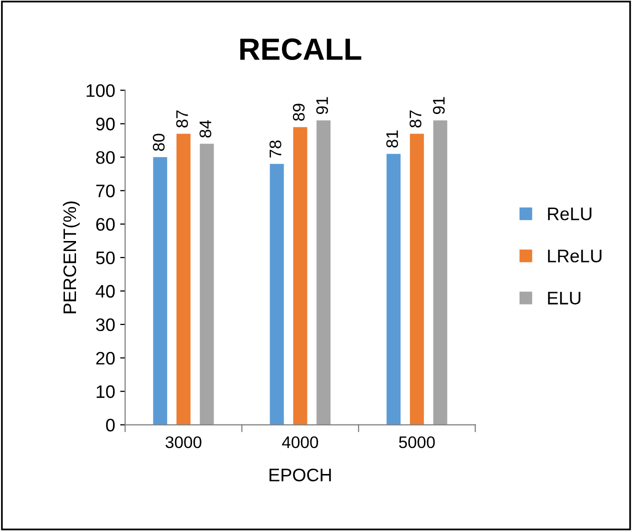 Image resolution: width=632 pixels, height=531 pixels. What do you see at coordinates (301, 49) in the screenshot?
I see `chart-title: RECALL` at bounding box center [301, 49].